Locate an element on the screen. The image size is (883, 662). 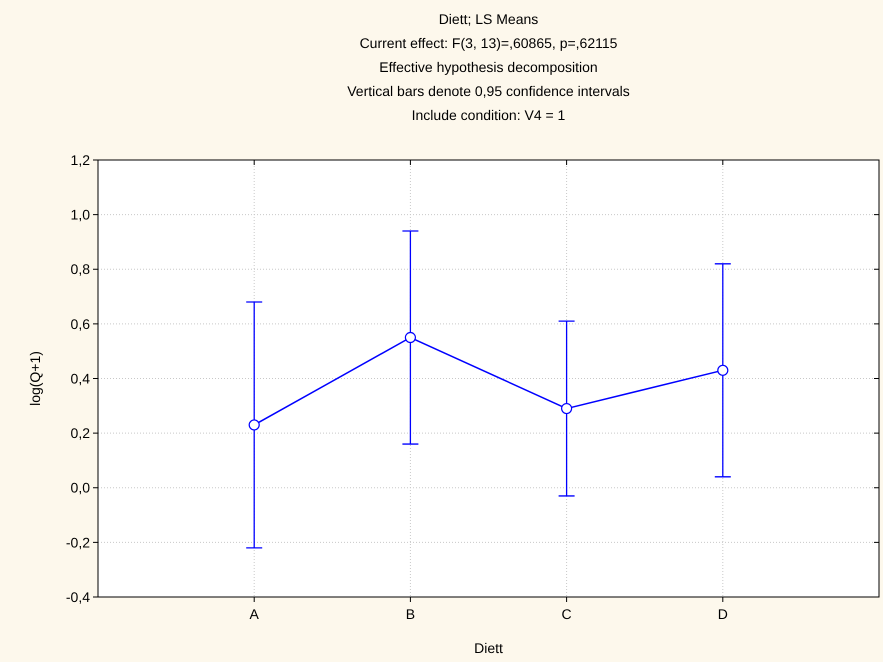
y-tick-label: 0,2 is located at coordinates (80, 433).